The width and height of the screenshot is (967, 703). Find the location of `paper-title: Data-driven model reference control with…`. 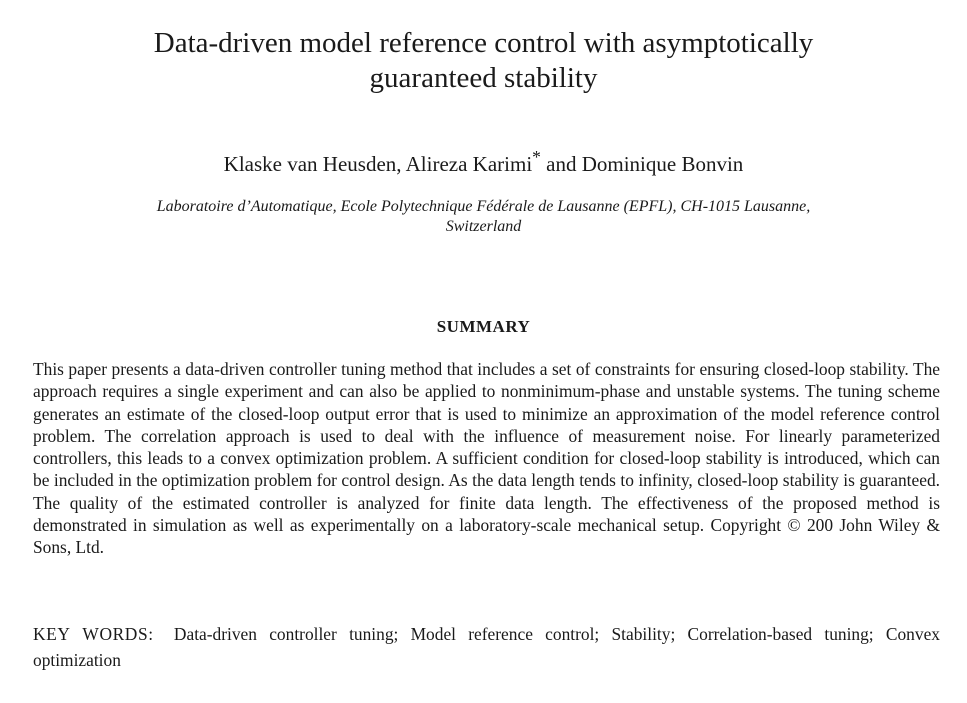

paper-title: Data-driven model reference control with… is located at coordinates (483, 61).